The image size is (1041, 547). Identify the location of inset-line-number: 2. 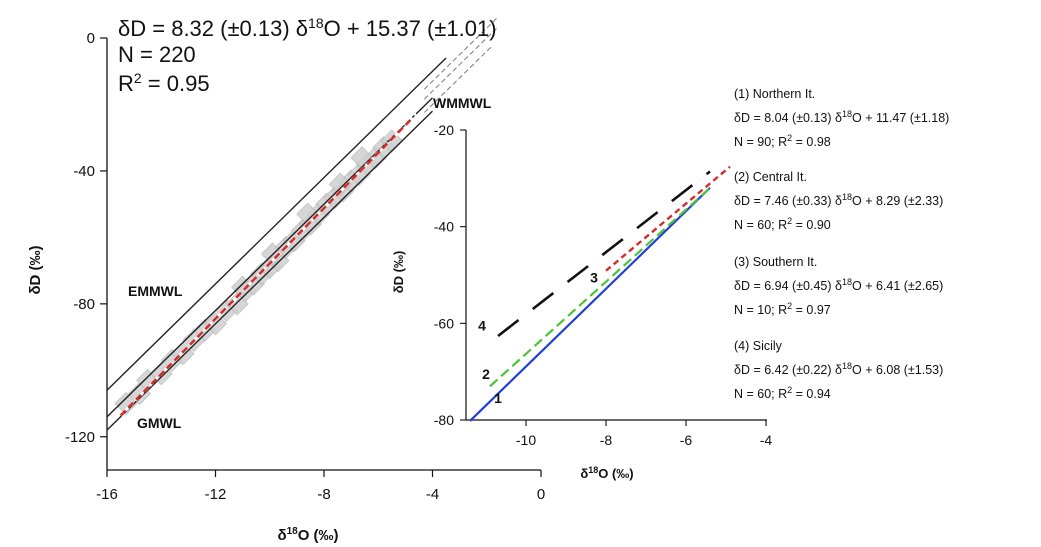
(486, 374).